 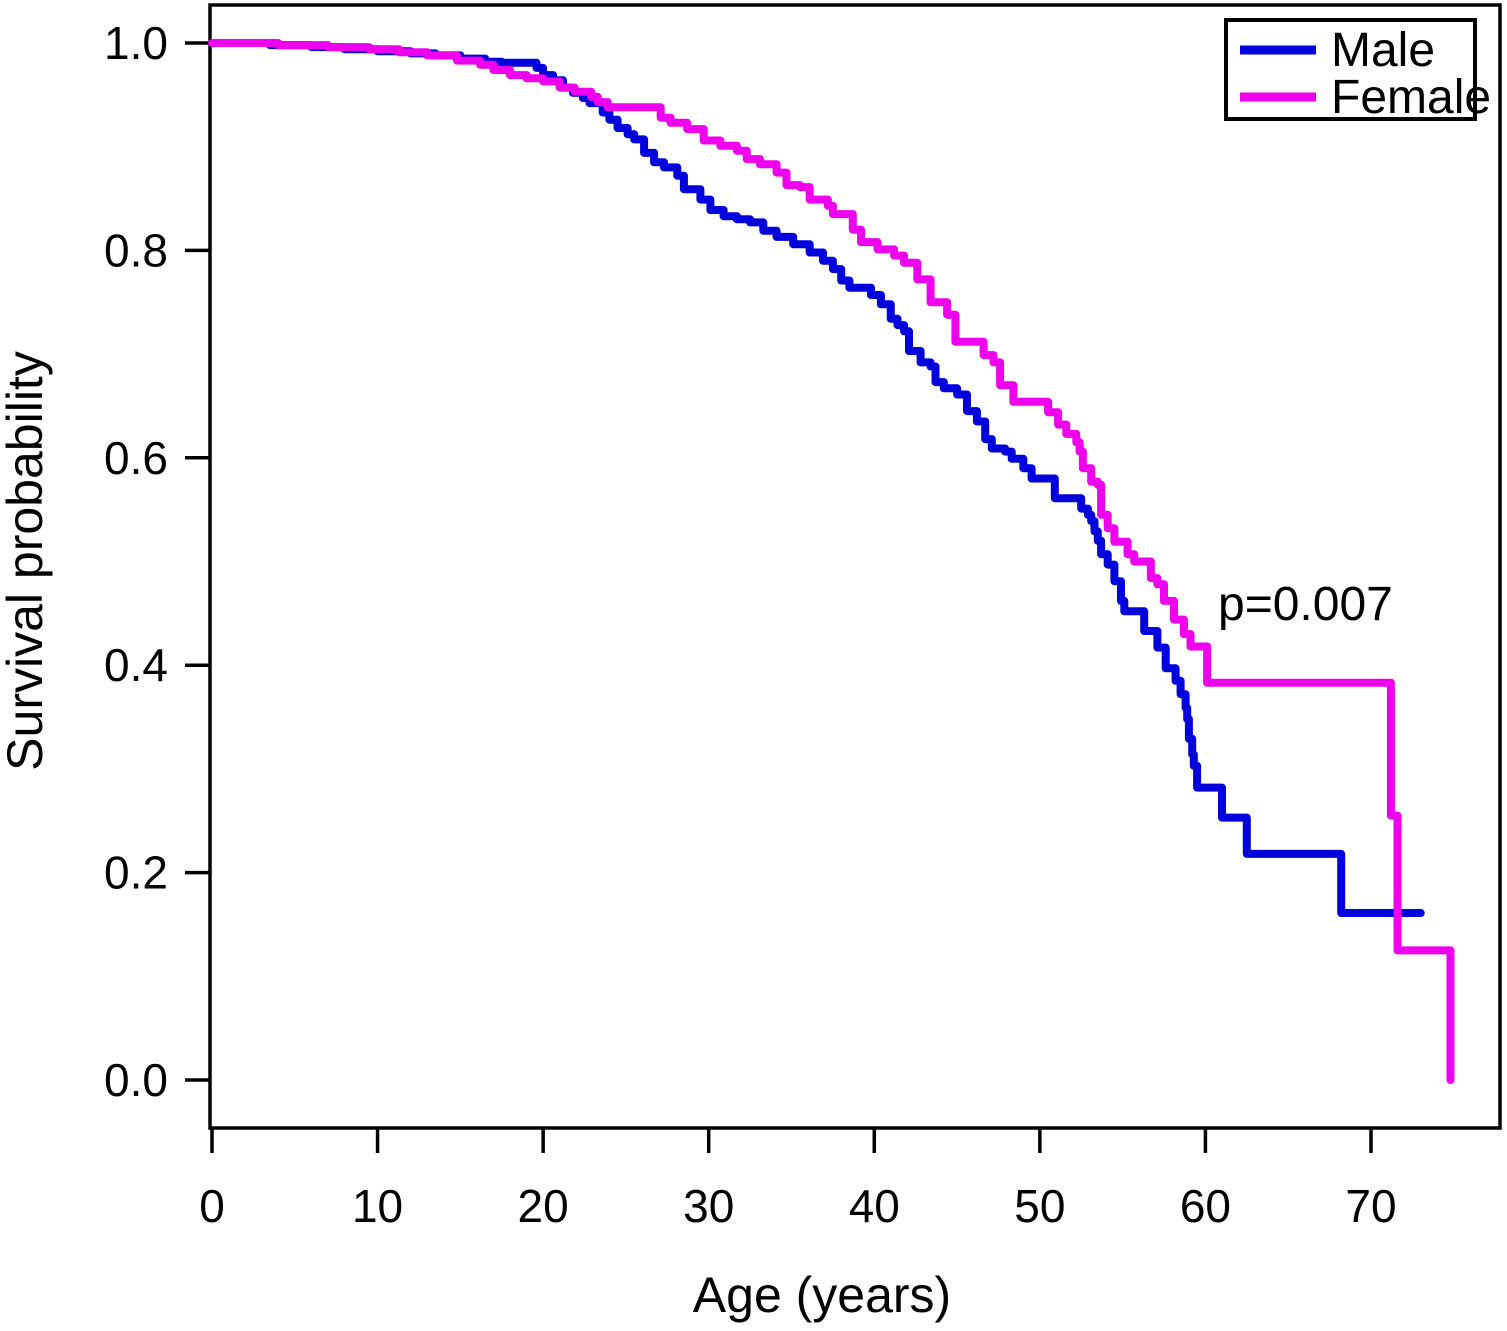 I want to click on x-tick-label: 40, so click(x=874, y=1206).